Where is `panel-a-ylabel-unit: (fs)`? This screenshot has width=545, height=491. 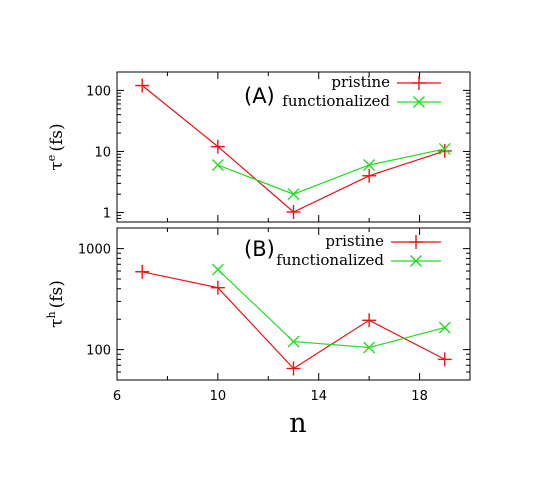
panel-a-ylabel-unit: (fs) is located at coordinates (57, 137).